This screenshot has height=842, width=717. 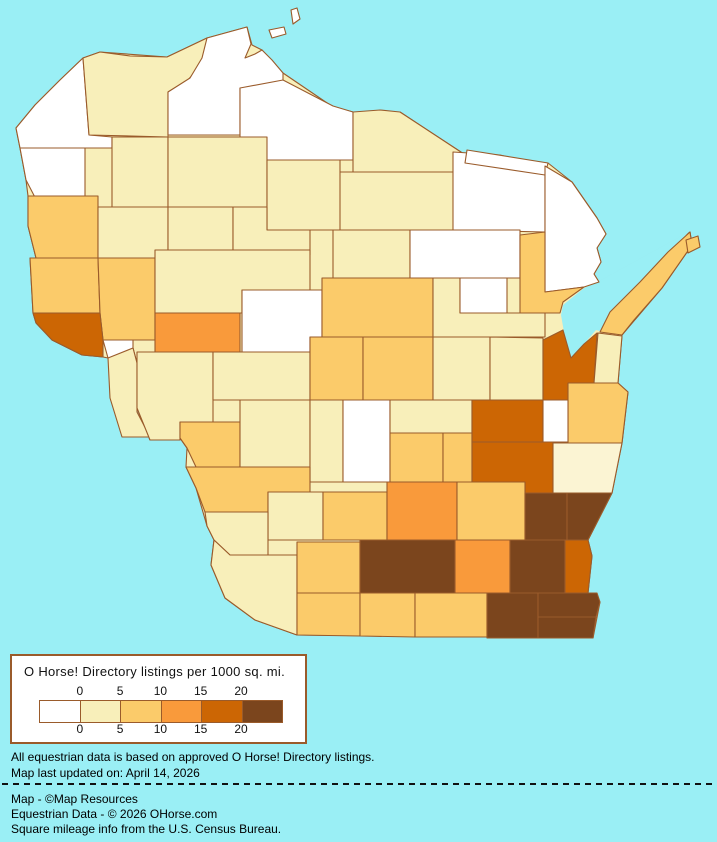 What do you see at coordinates (431, 416) in the screenshot?
I see `county-waushara` at bounding box center [431, 416].